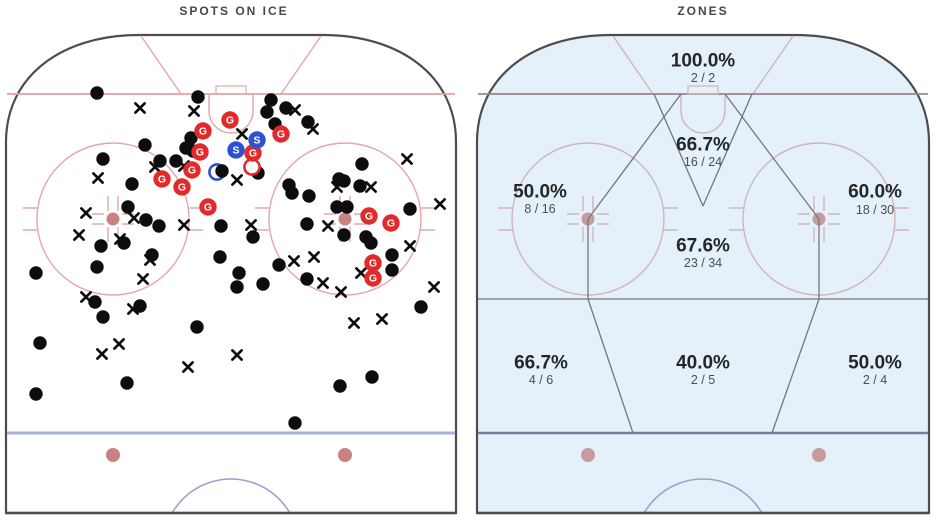  What do you see at coordinates (875, 210) in the screenshot?
I see `zone-fraction-label-right-circle: 18 / 30` at bounding box center [875, 210].